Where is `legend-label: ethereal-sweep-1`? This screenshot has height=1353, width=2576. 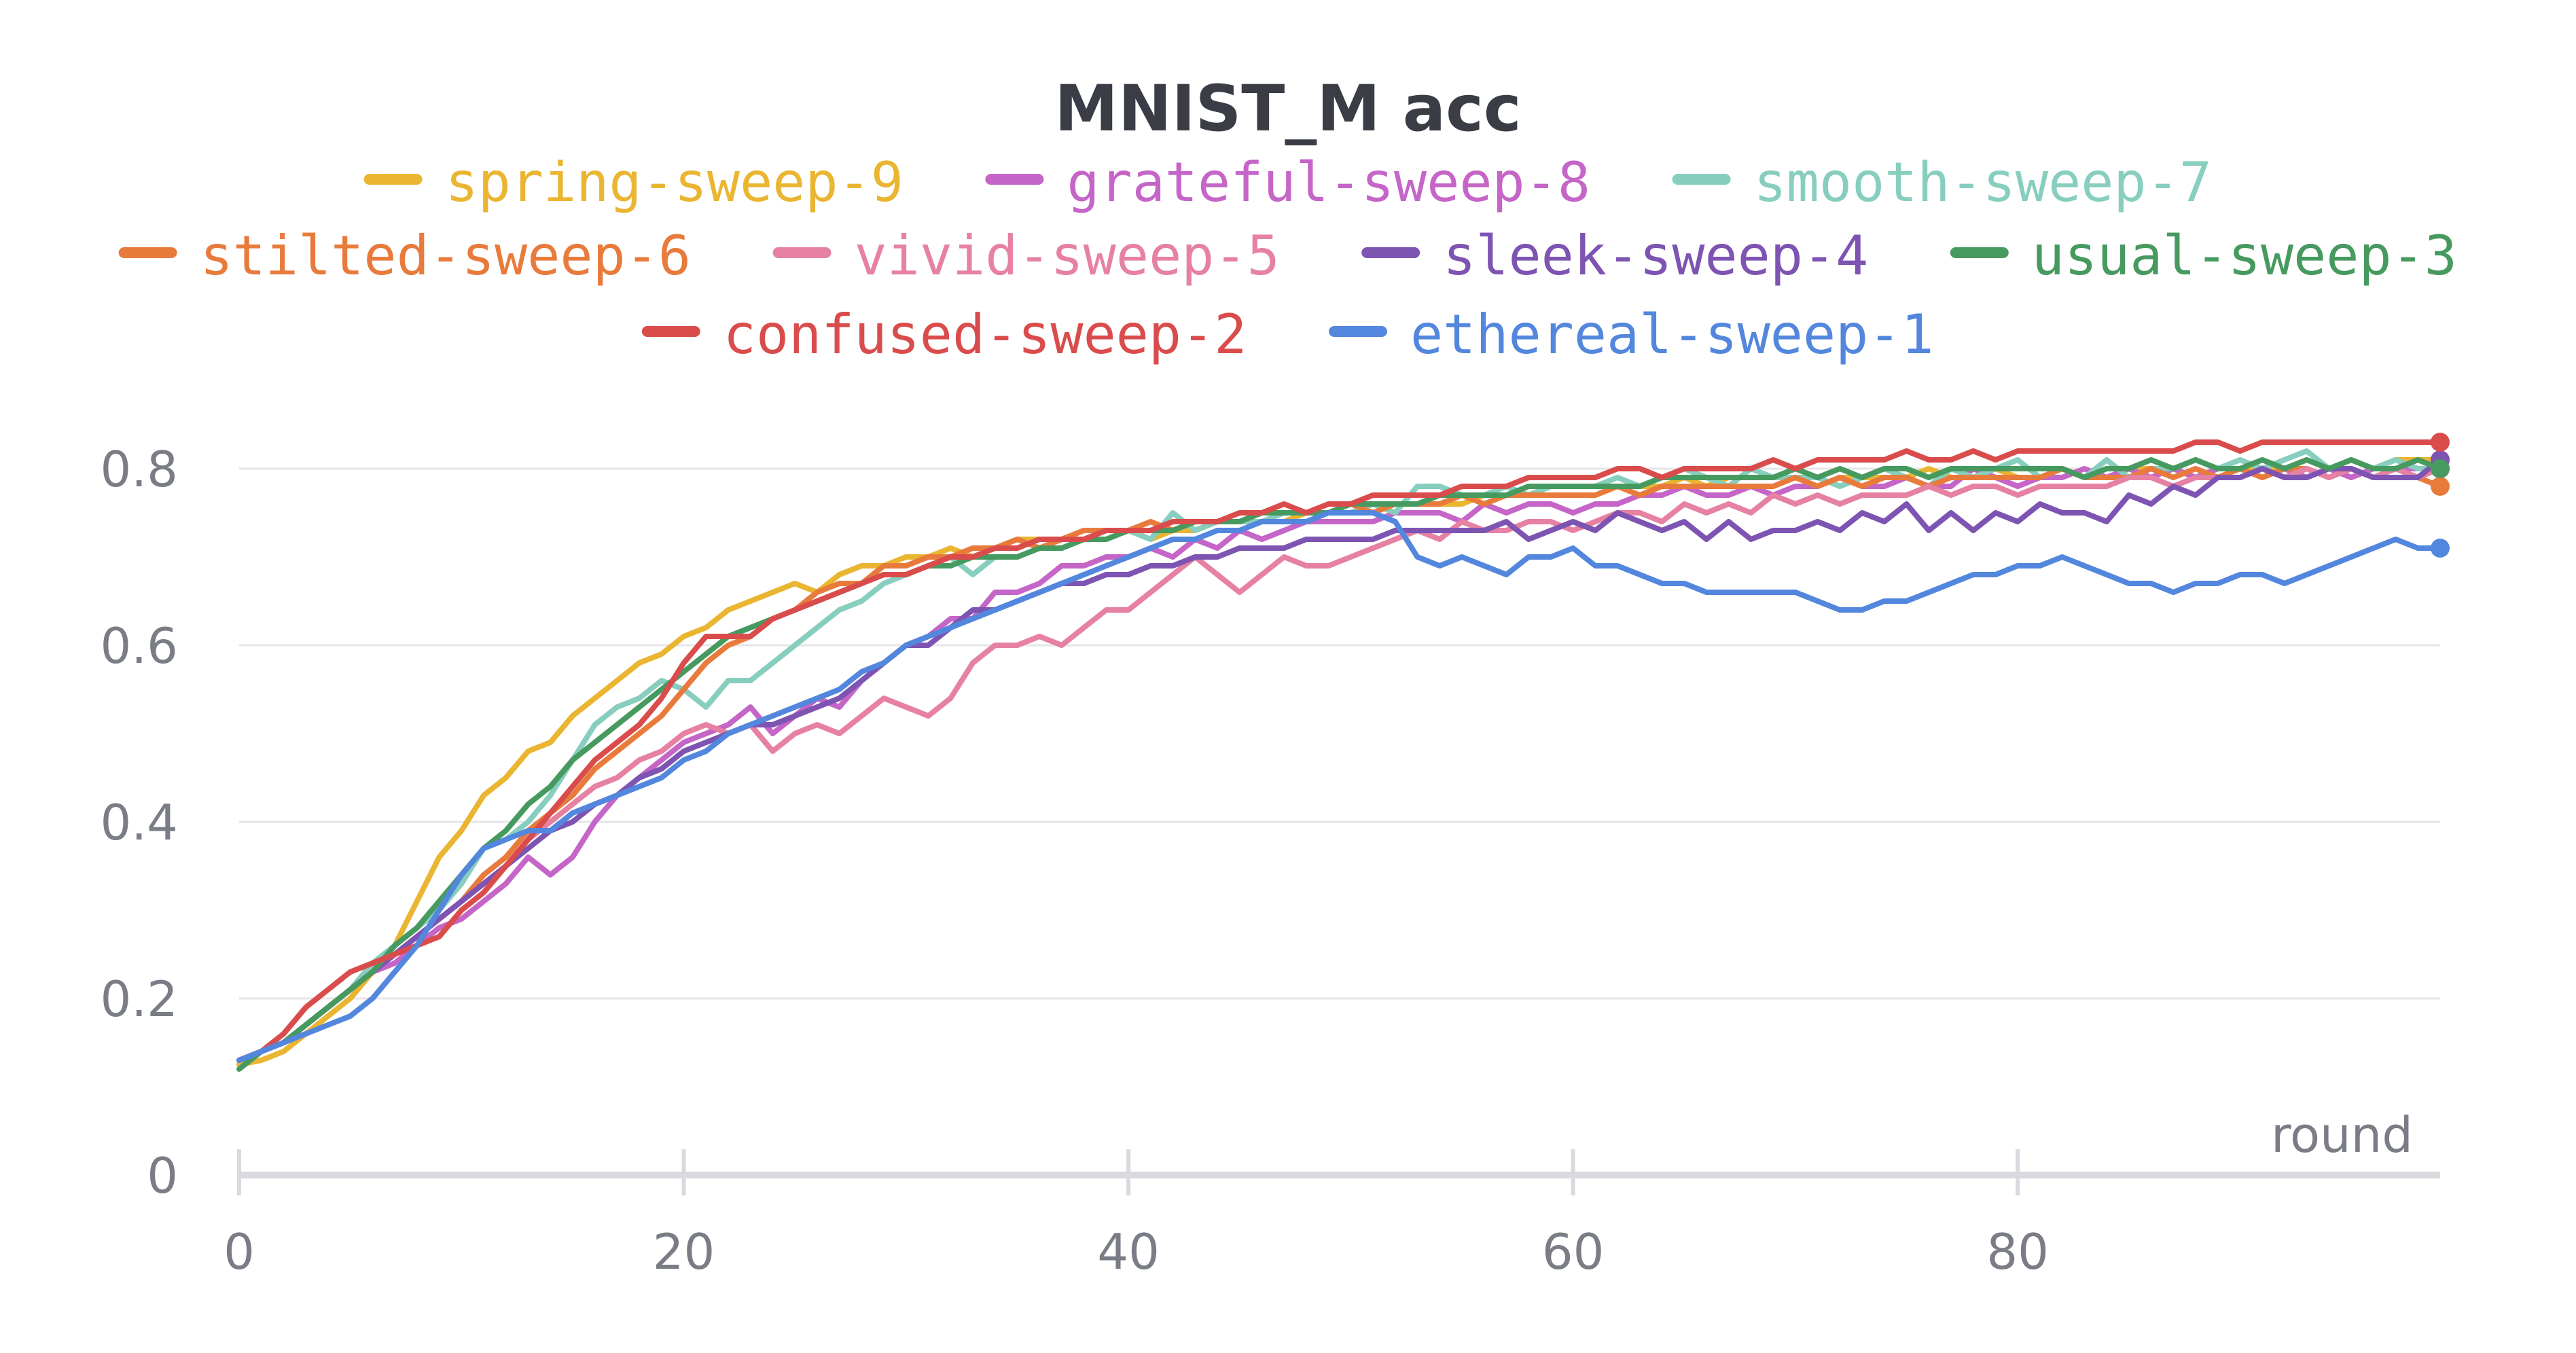
legend-label: ethereal-sweep-1 is located at coordinates (1672, 334).